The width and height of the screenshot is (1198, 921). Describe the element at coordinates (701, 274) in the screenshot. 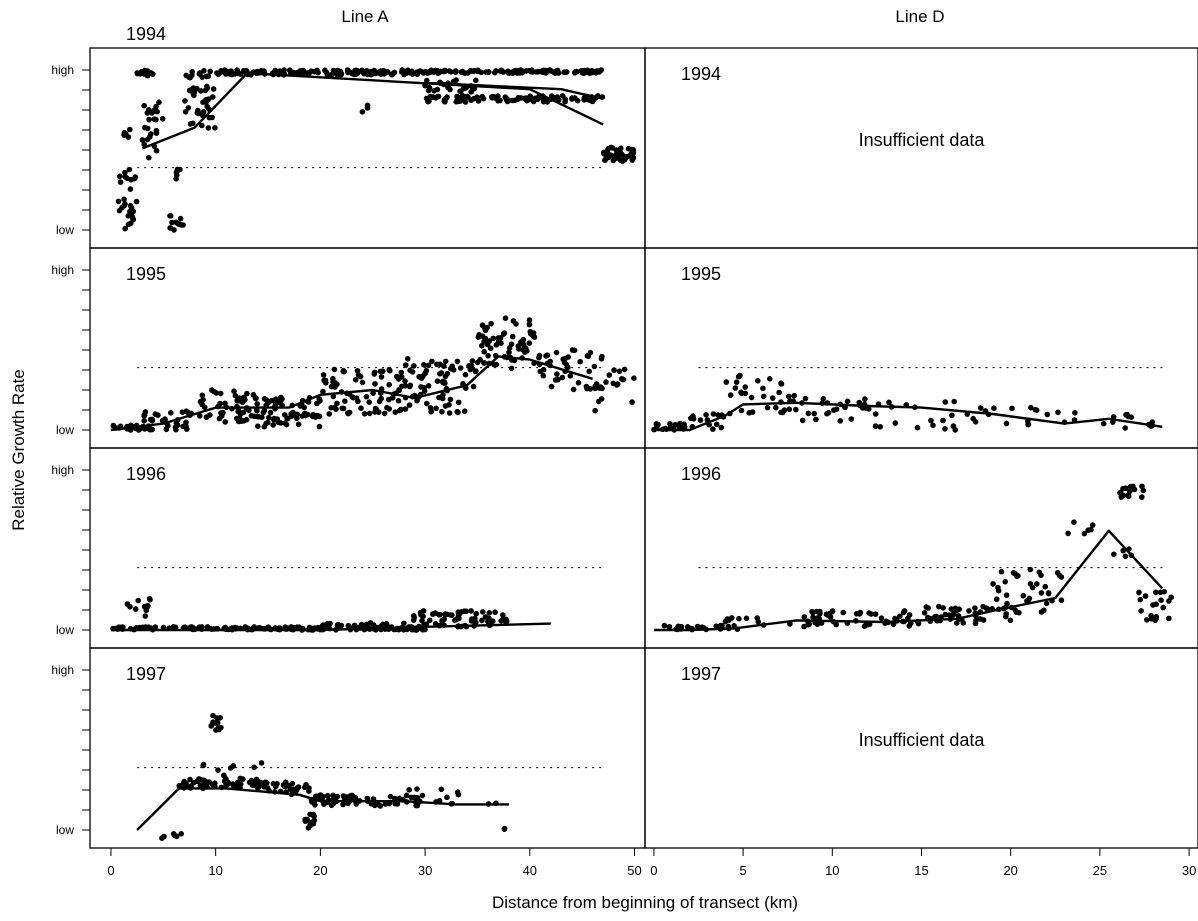

I see `panel-year-2: 1995` at that location.